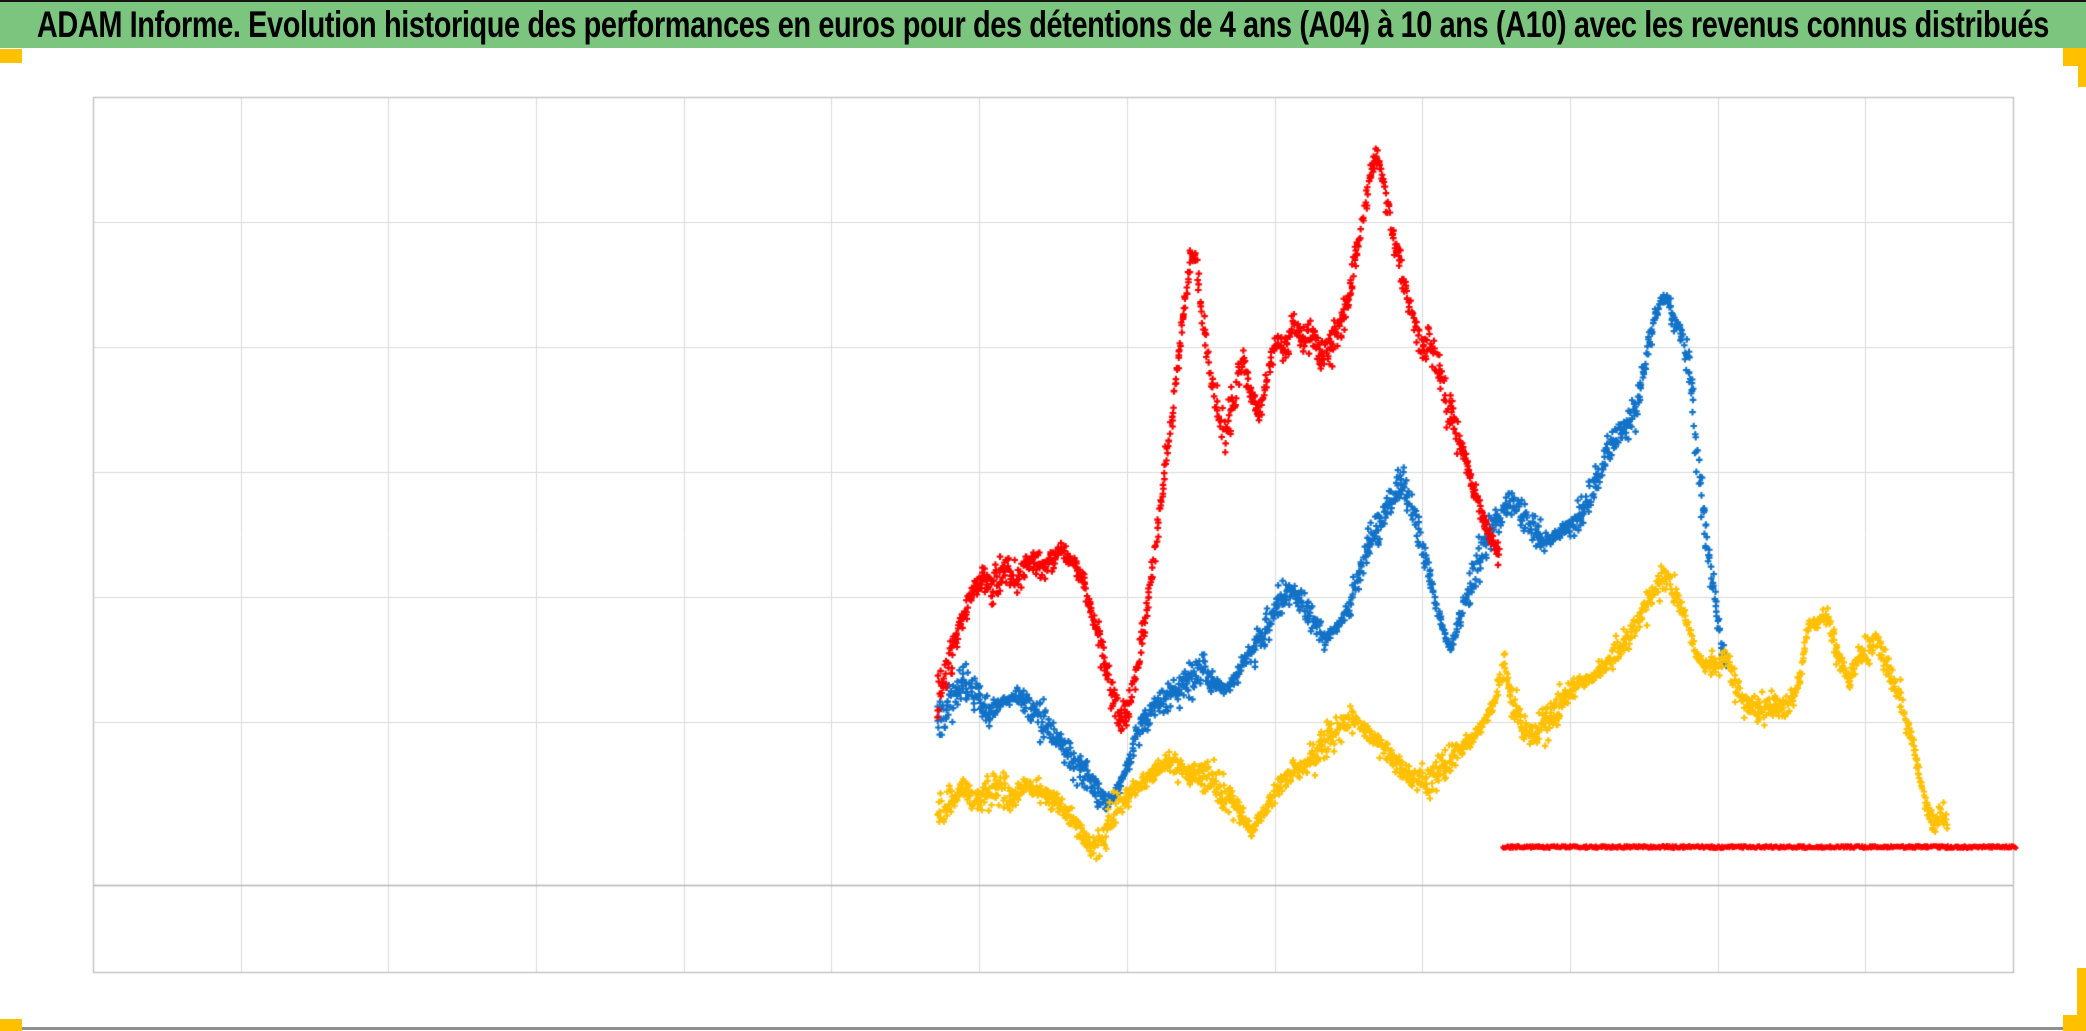 This screenshot has height=1031, width=2086. What do you see at coordinates (2074, 999) in the screenshot?
I see `print-area-corner-bottom-right-mark` at bounding box center [2074, 999].